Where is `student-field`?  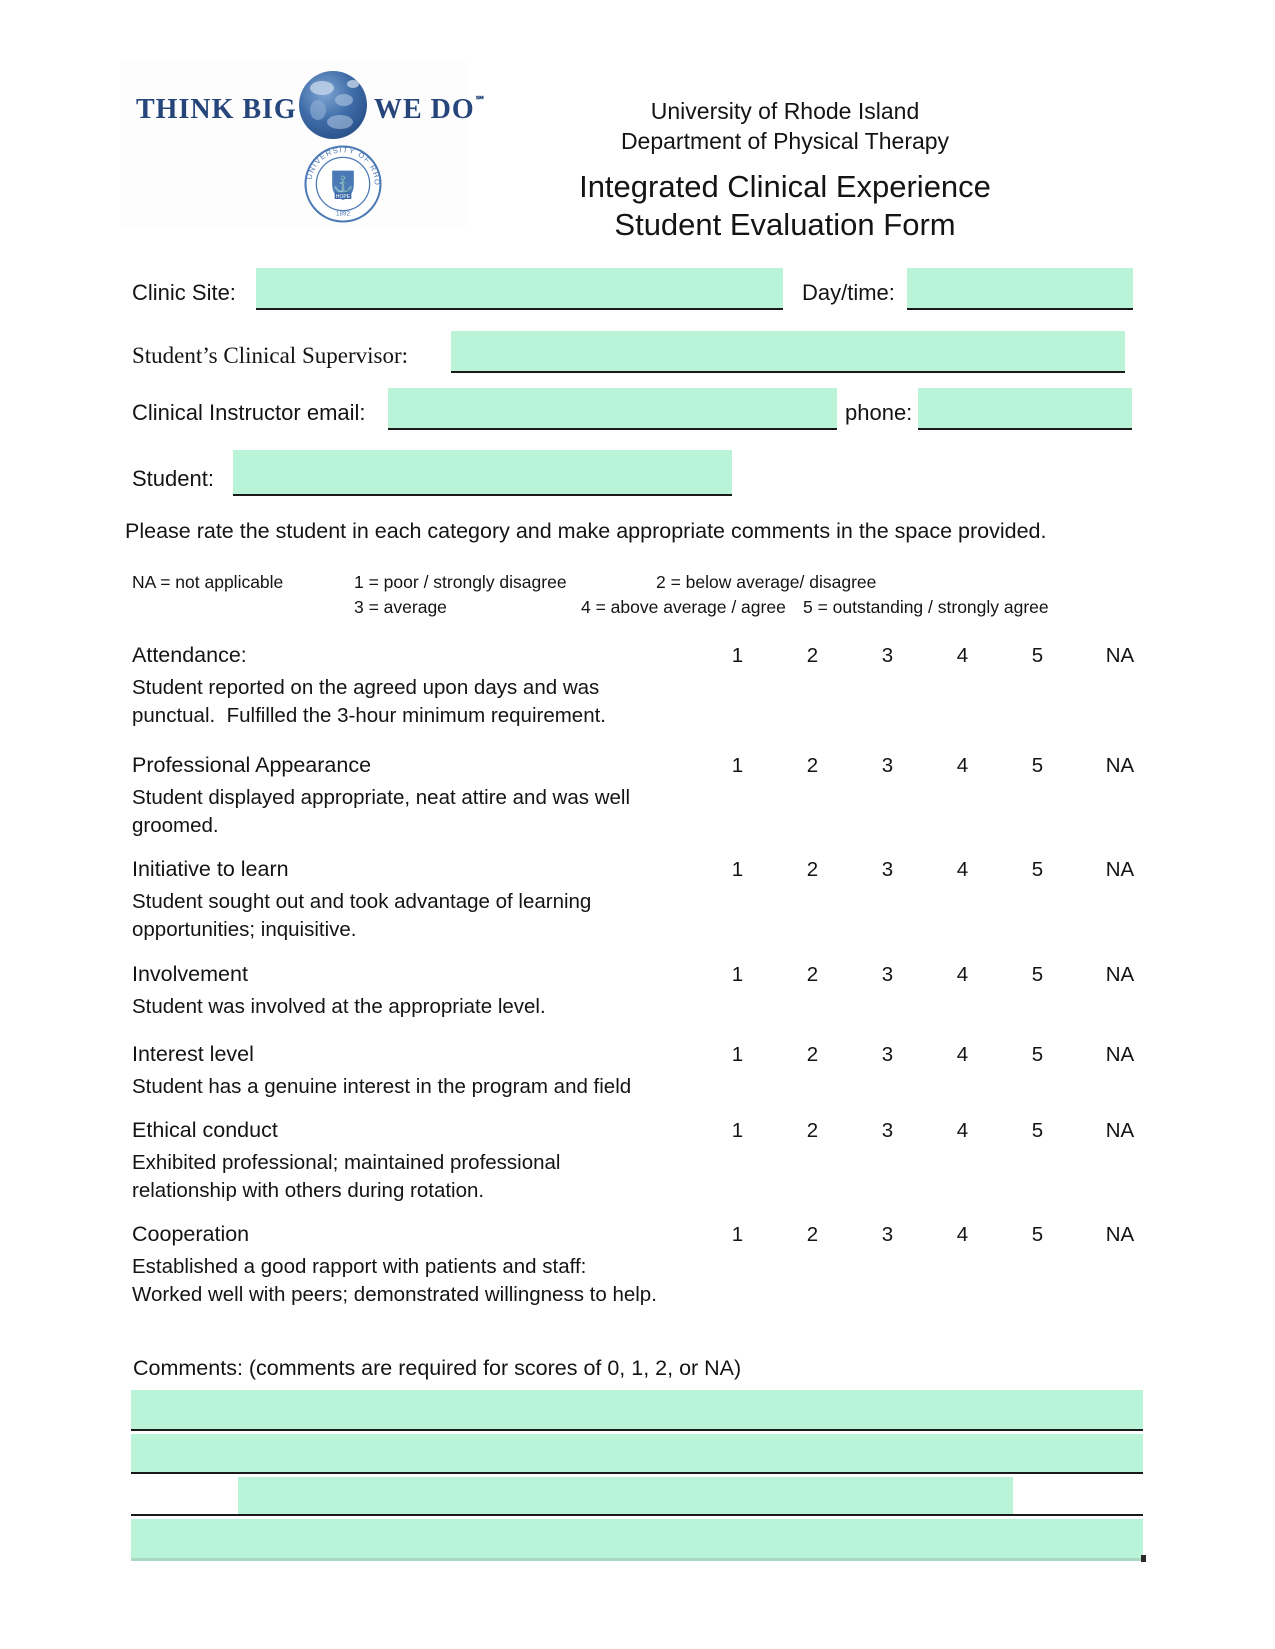
student-field is located at coordinates (482, 473).